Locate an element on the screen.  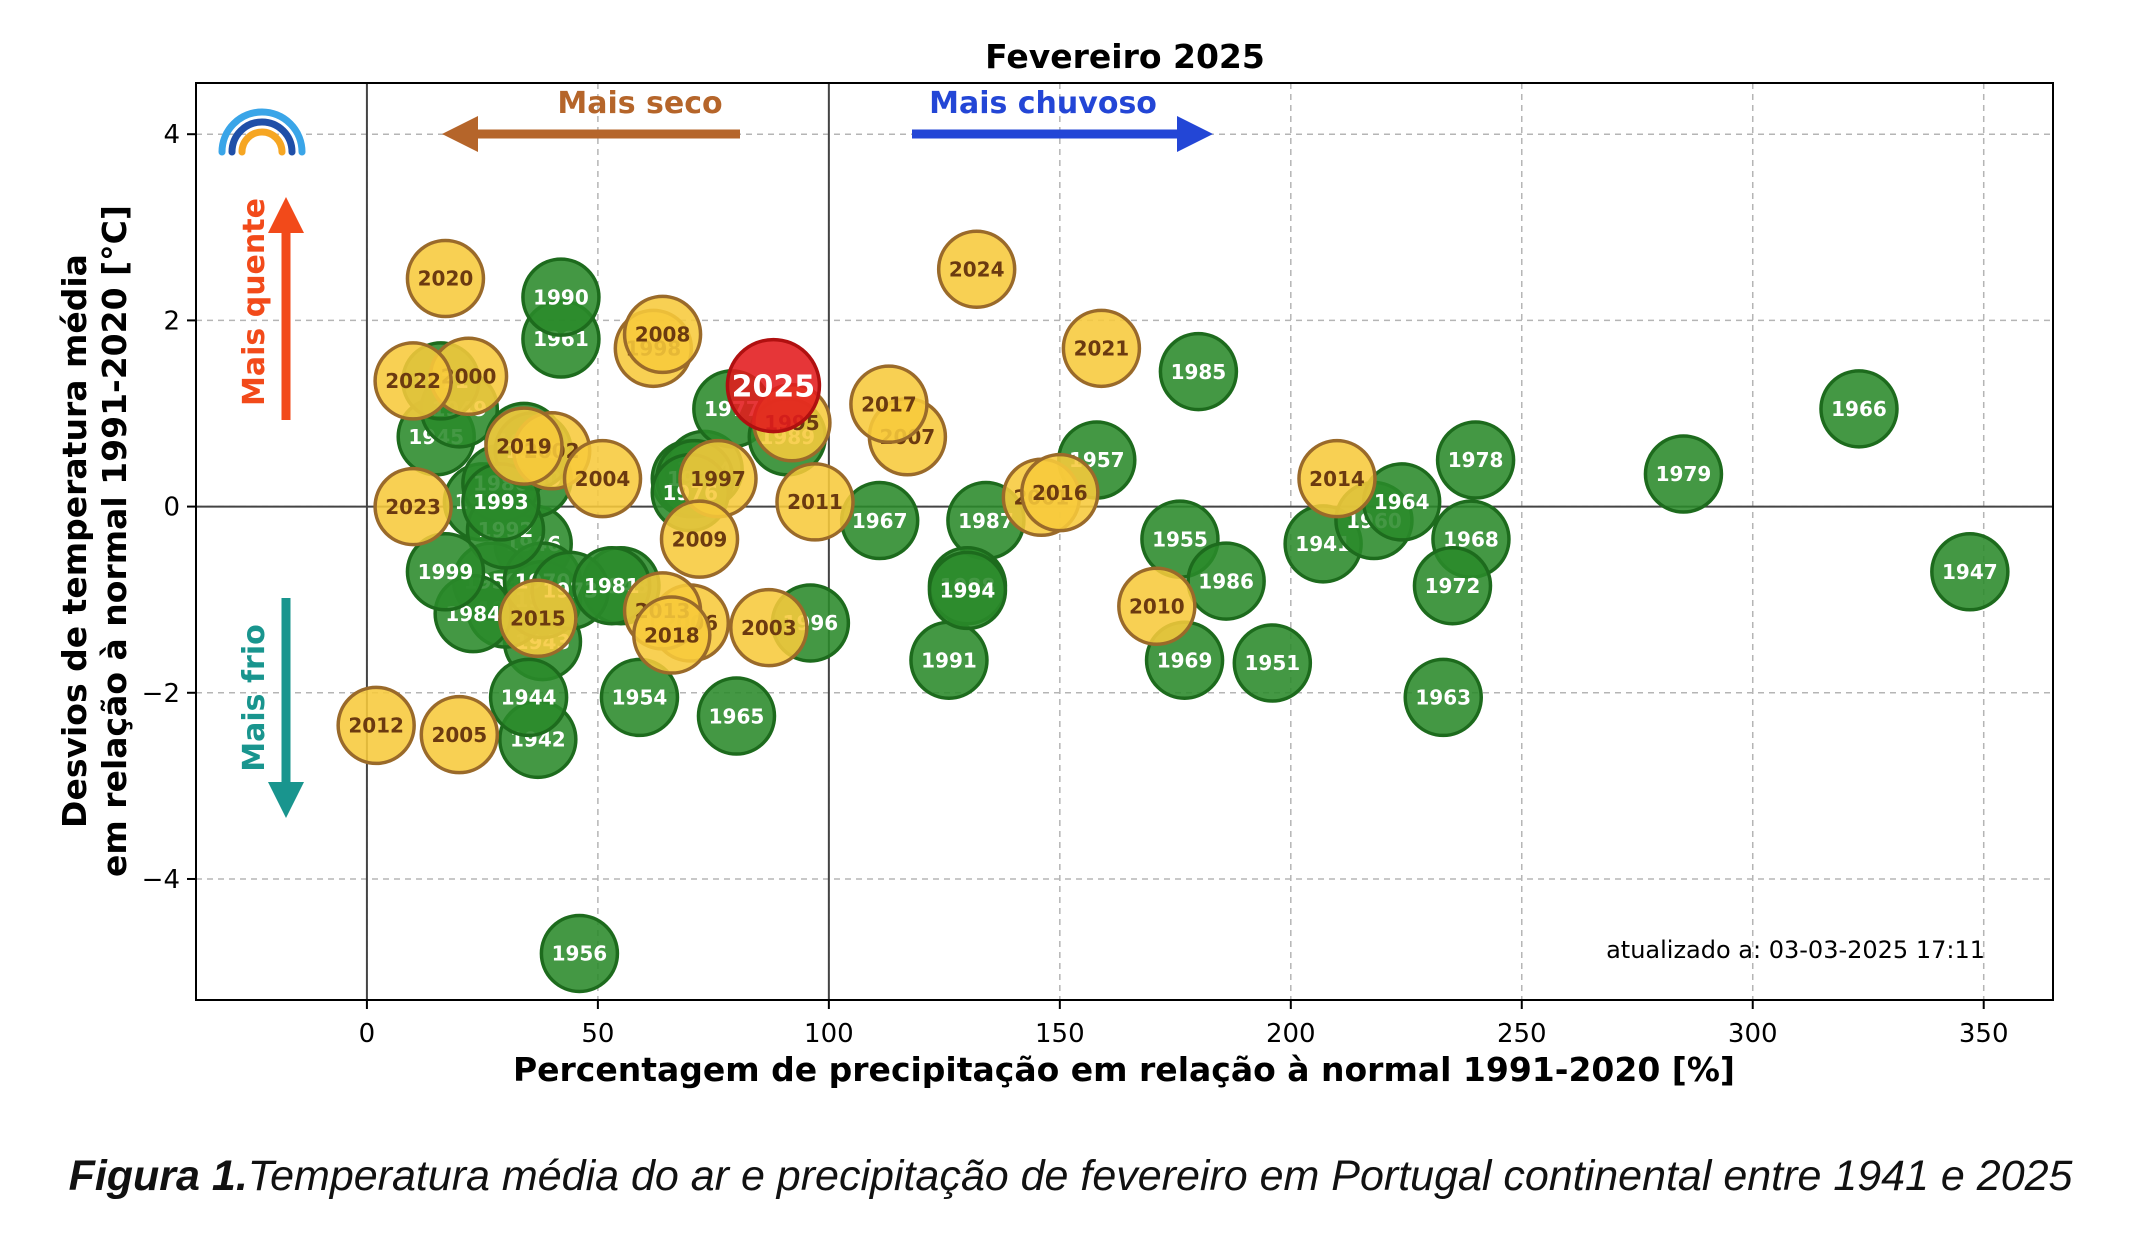
point-label: 1965 is located at coordinates (737, 716).